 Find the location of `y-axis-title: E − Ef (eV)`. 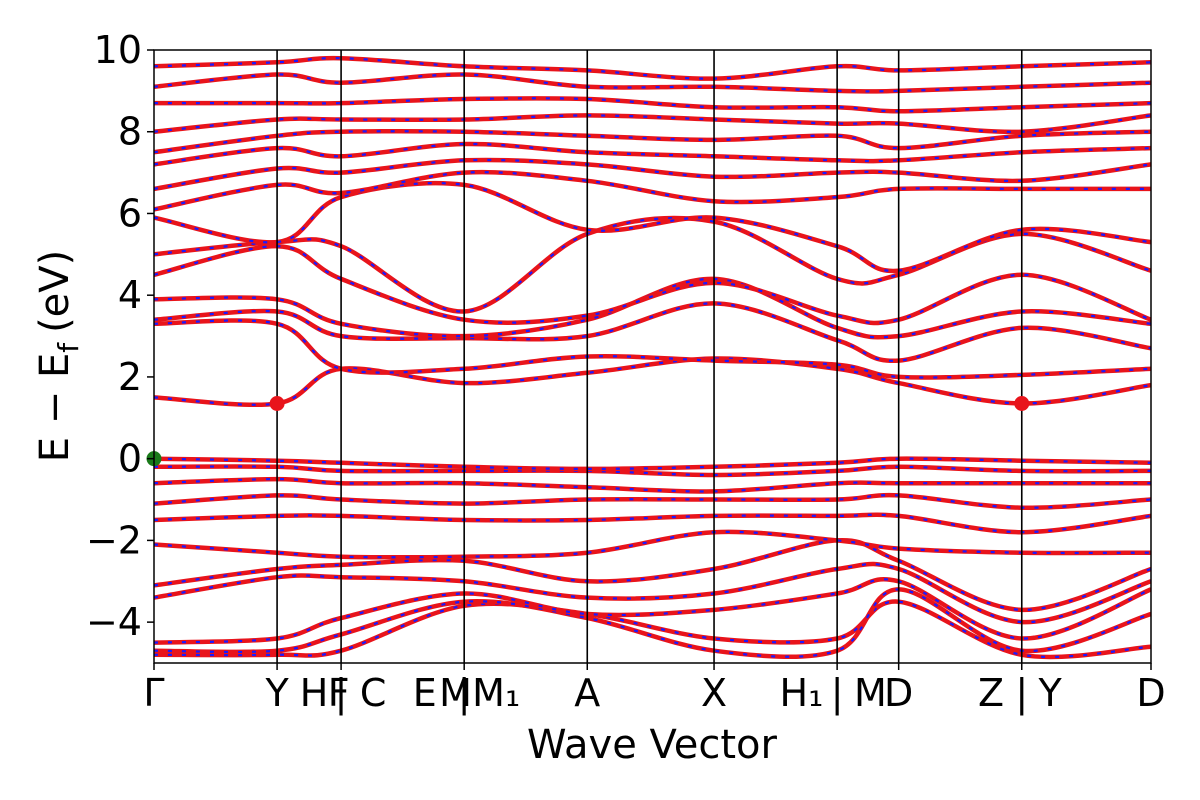

y-axis-title: E − Ef (eV) is located at coordinates (58, 356).